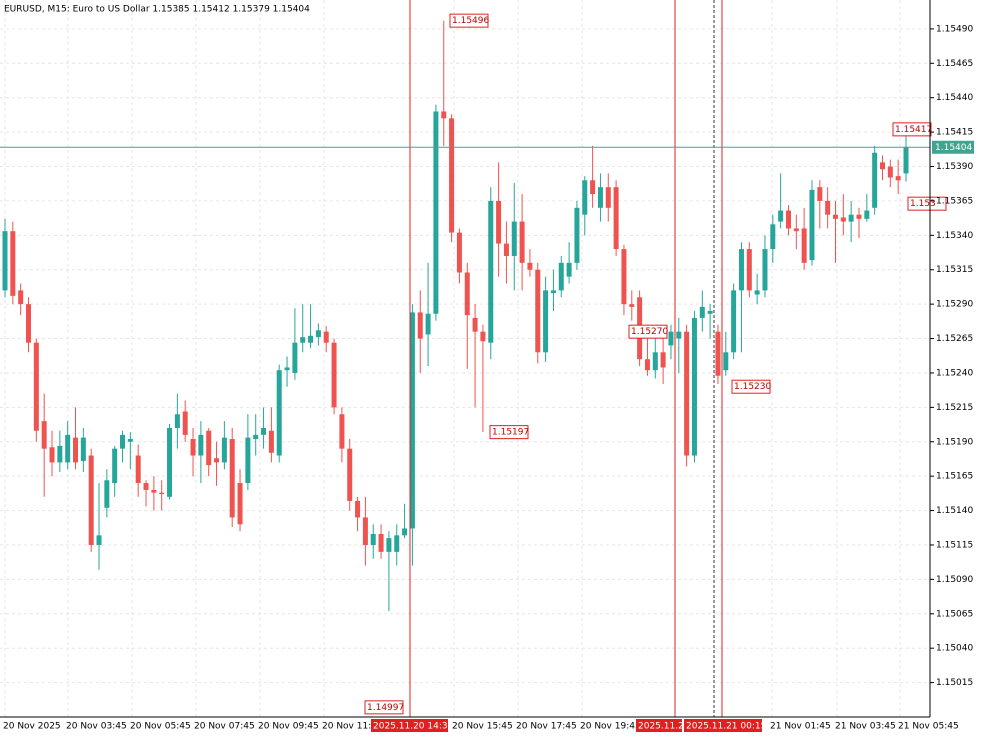 The height and width of the screenshot is (737, 983). I want to click on y-tick-label: 1.15290, so click(954, 305).